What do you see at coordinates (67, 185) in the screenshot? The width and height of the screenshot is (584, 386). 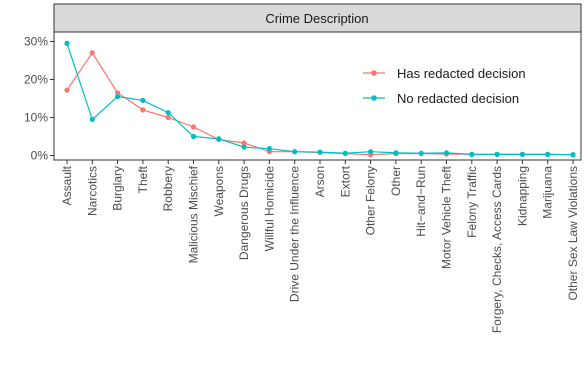 I see `x-tick-label: Assault` at bounding box center [67, 185].